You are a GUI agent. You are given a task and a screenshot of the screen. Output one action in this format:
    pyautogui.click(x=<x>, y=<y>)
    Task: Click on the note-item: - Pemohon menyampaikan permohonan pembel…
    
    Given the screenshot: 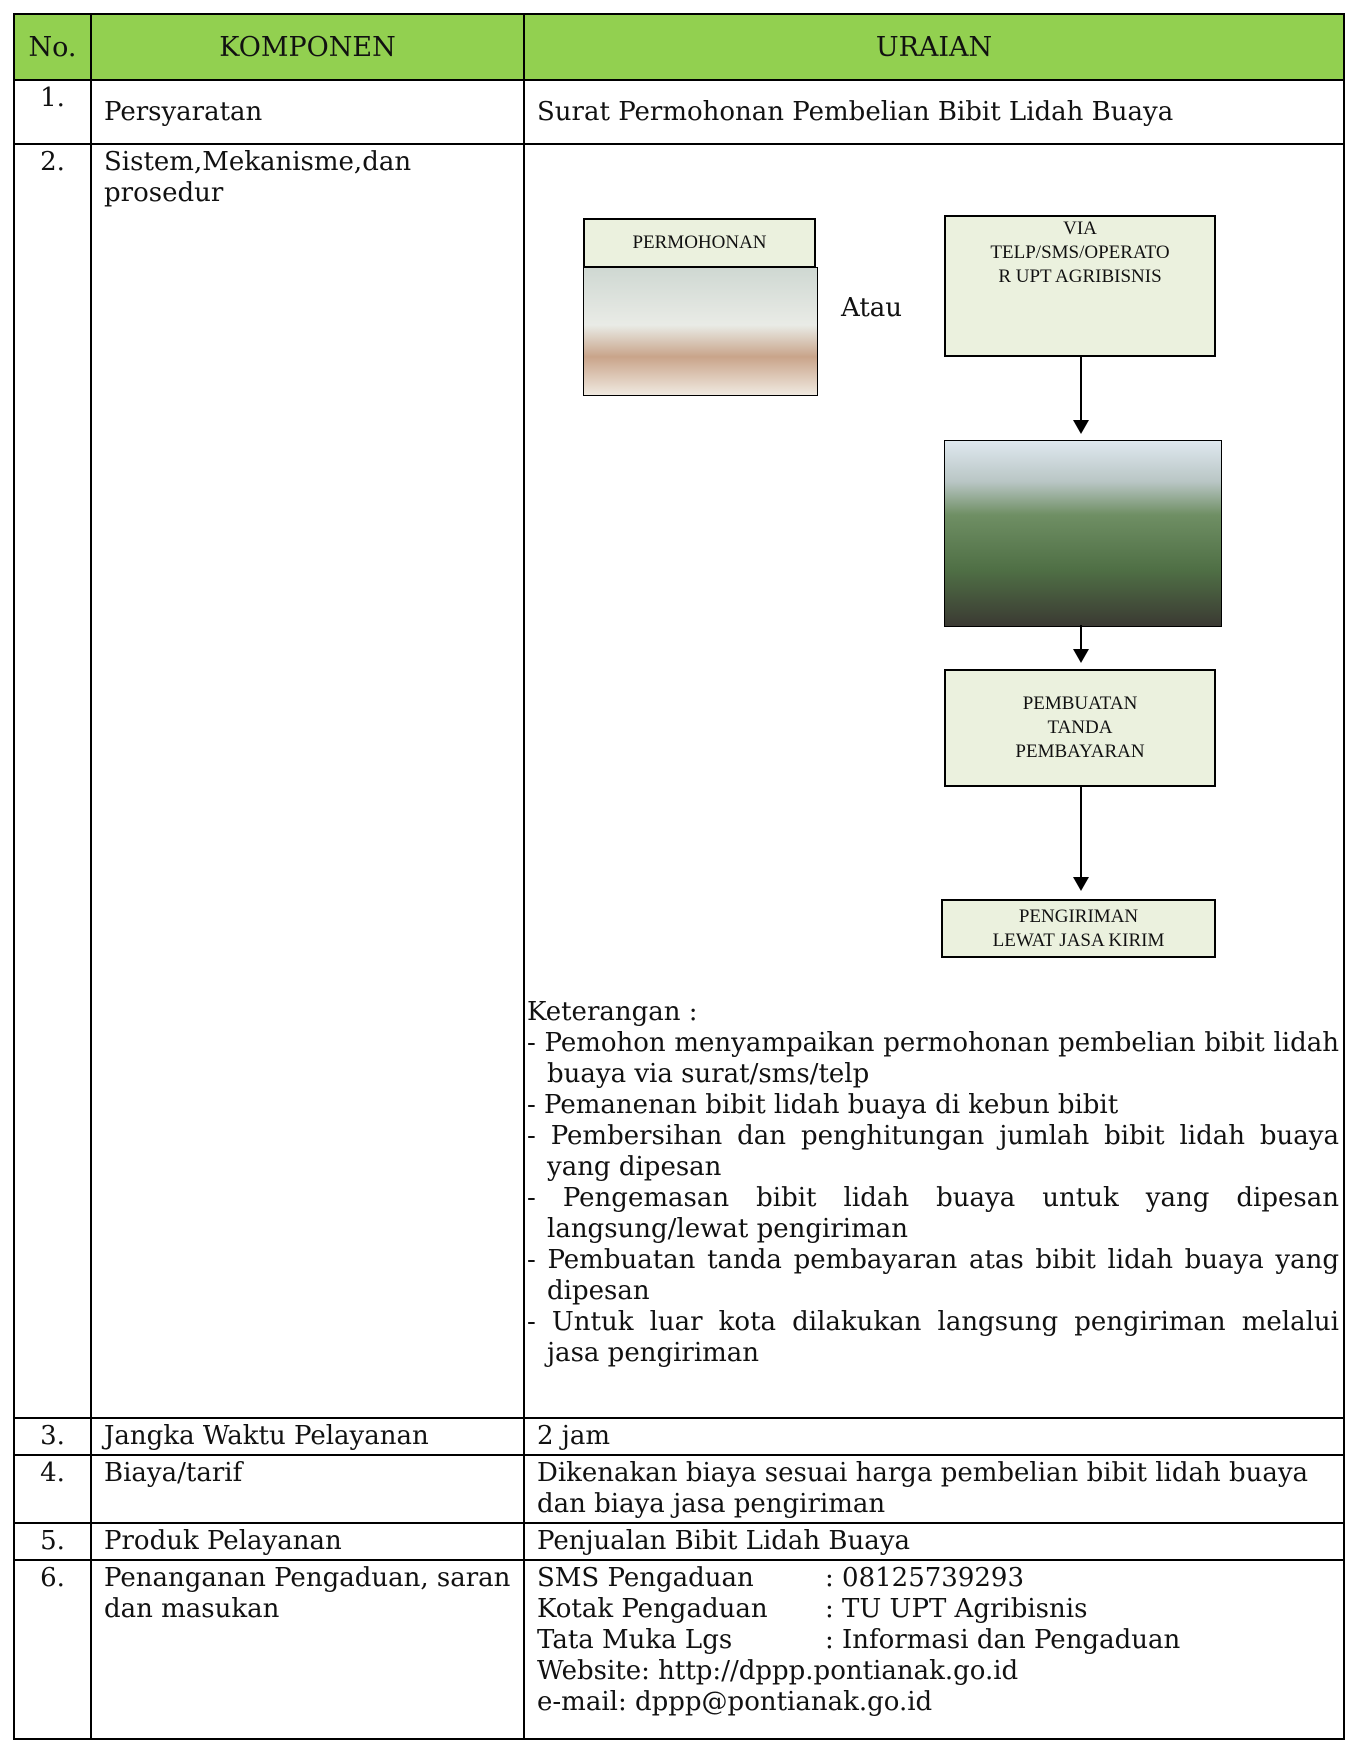 What is the action you would take?
    pyautogui.click(x=933, y=1058)
    